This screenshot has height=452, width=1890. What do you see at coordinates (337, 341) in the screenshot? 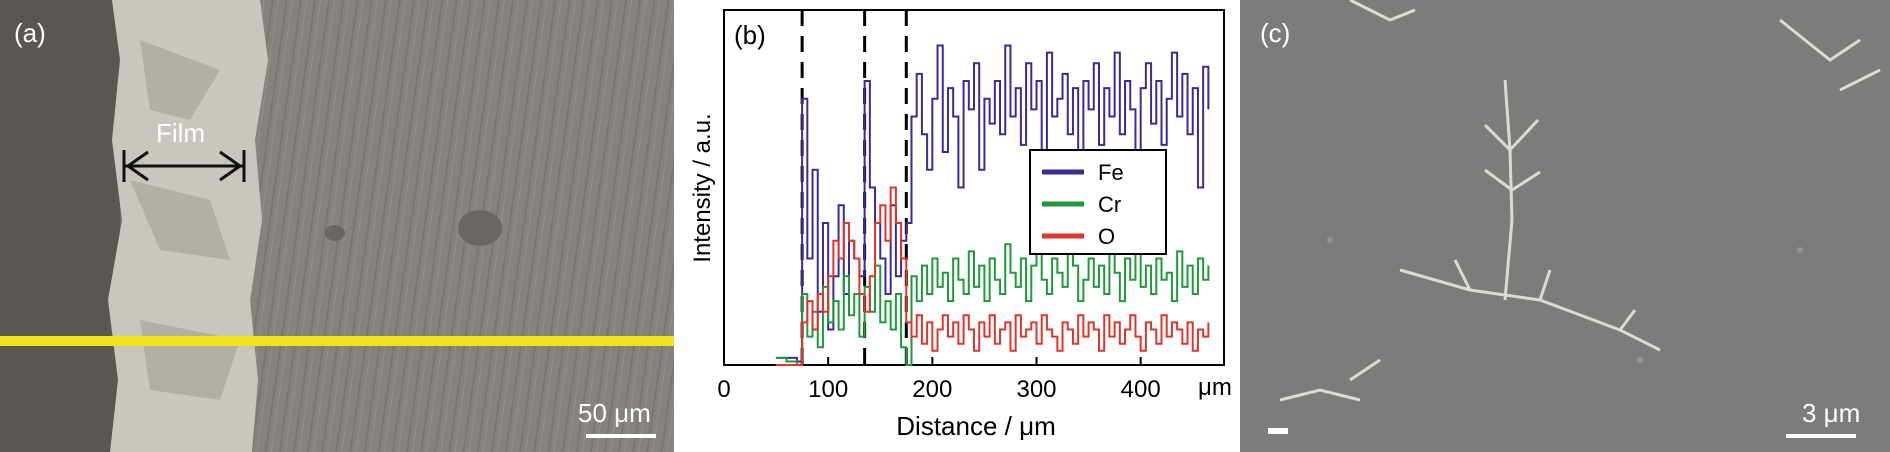
I see `scan-line` at bounding box center [337, 341].